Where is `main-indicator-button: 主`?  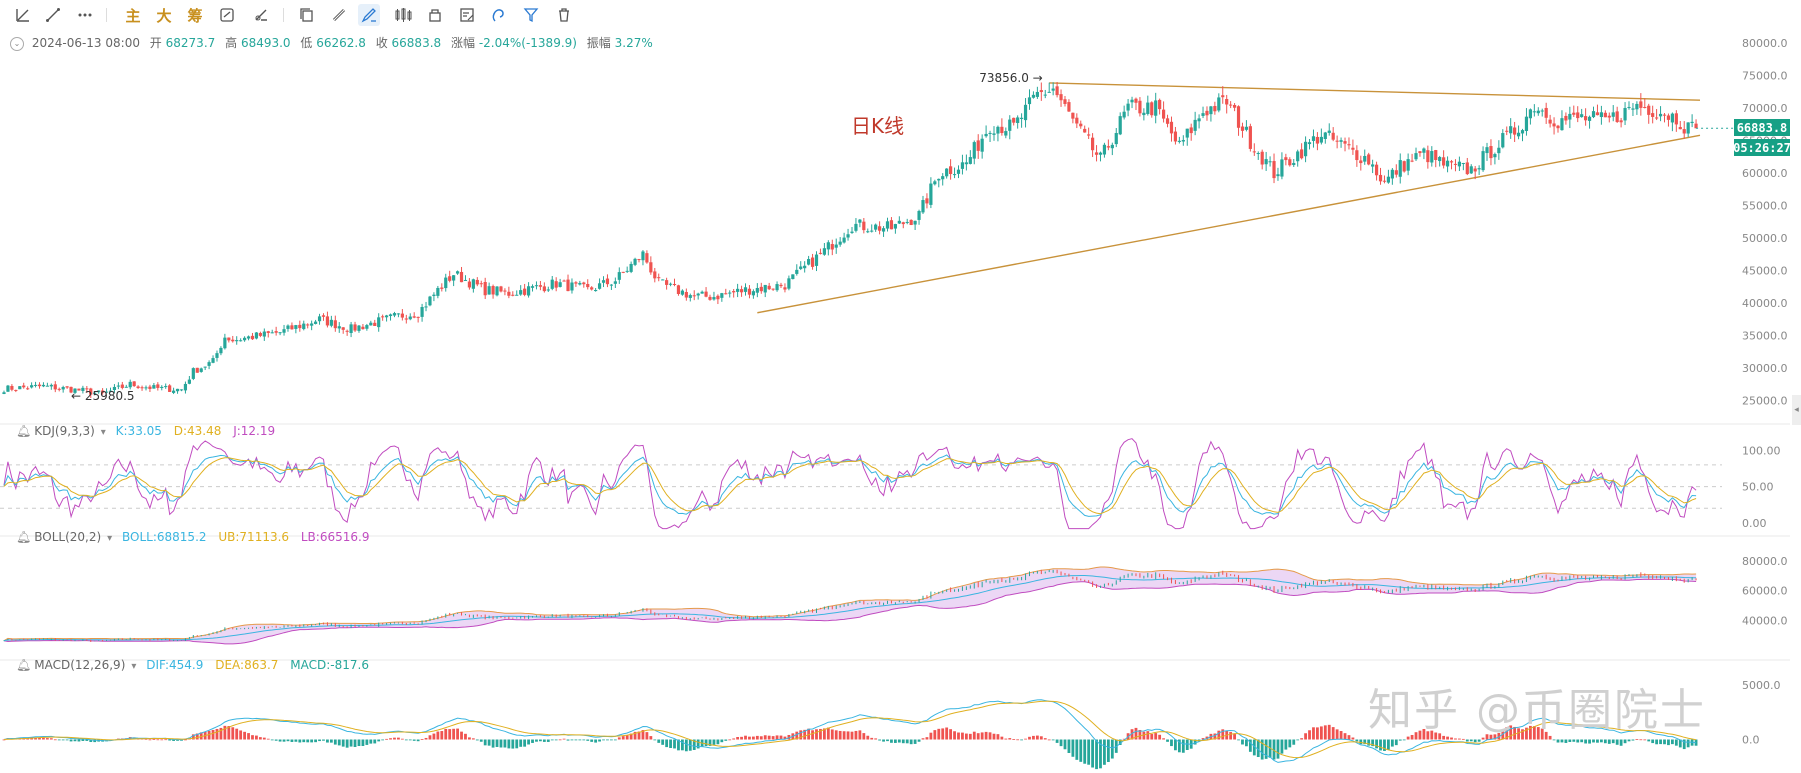 main-indicator-button: 主 is located at coordinates (133, 15).